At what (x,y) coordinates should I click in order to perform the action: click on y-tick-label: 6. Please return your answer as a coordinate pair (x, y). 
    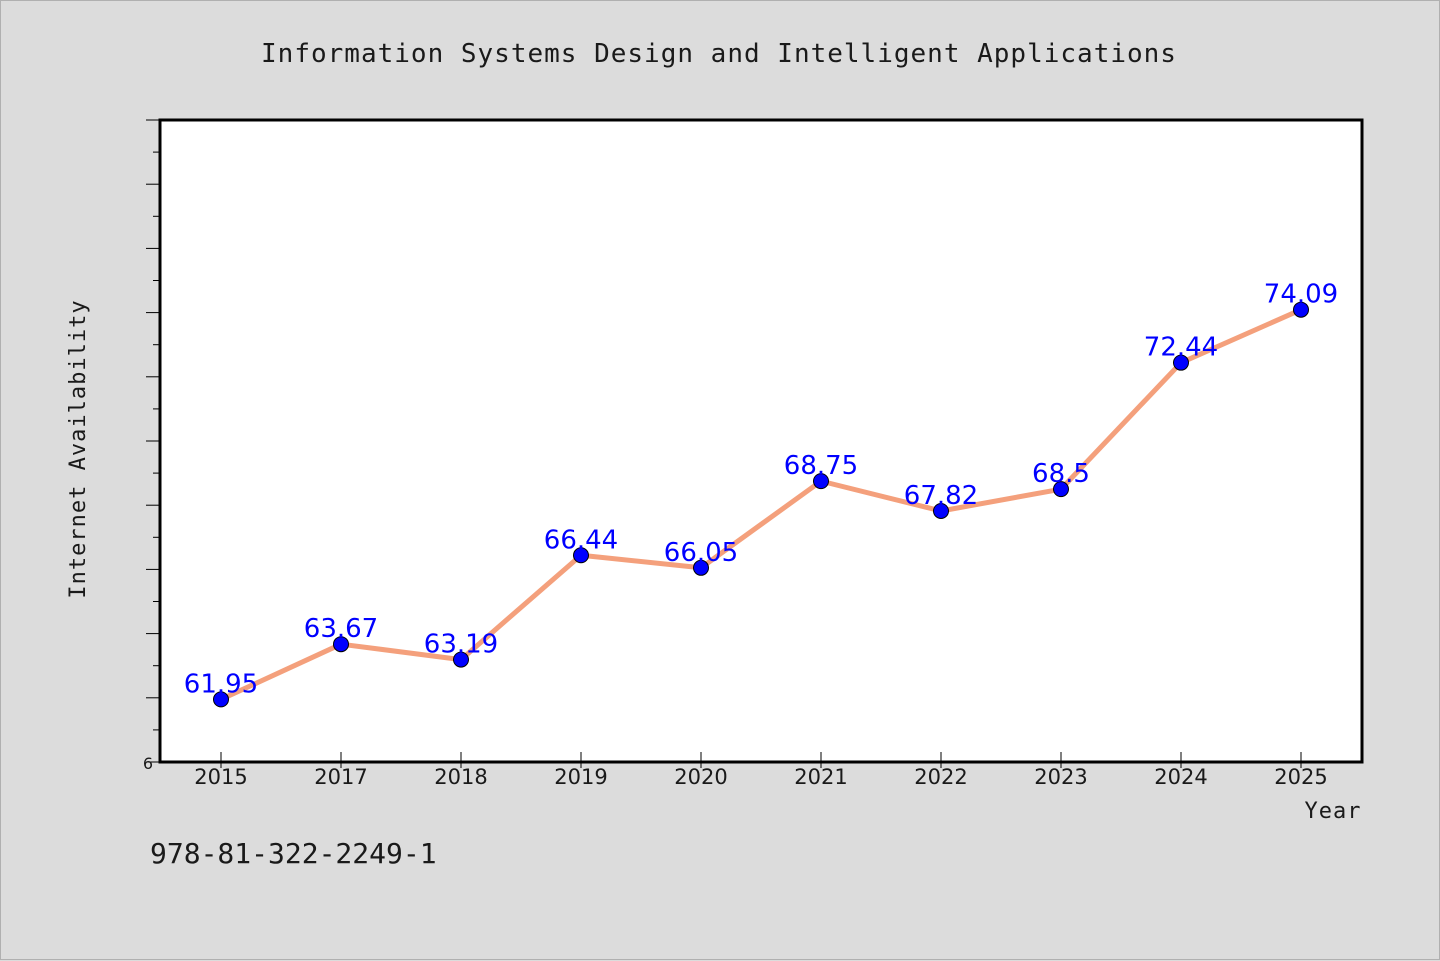
    Looking at the image, I should click on (148, 763).